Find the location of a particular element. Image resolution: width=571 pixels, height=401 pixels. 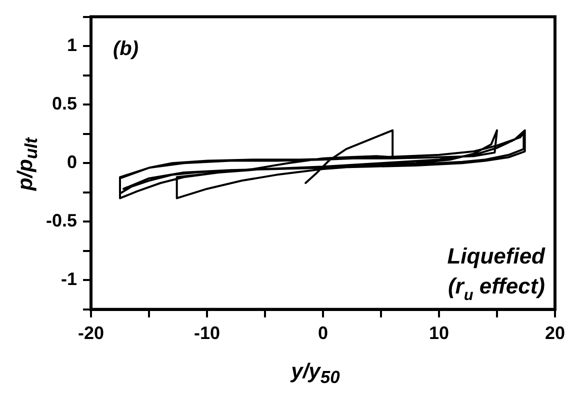

x-tick-label: -10 is located at coordinates (207, 333).